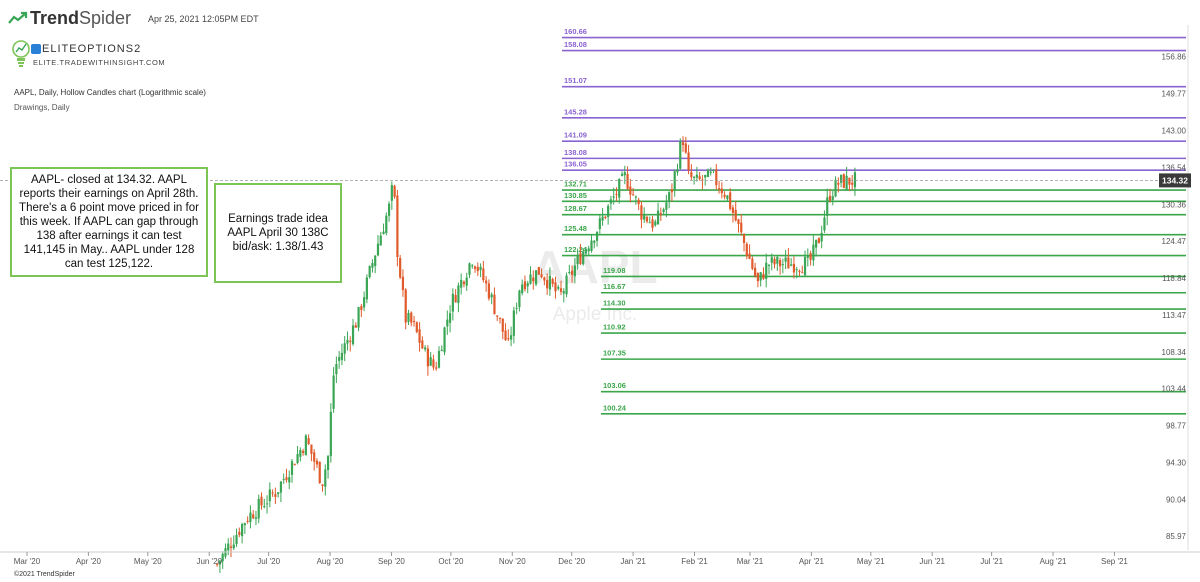 The image size is (1200, 582). What do you see at coordinates (991, 561) in the screenshot?
I see `x-tick-label: Jul '21` at bounding box center [991, 561].